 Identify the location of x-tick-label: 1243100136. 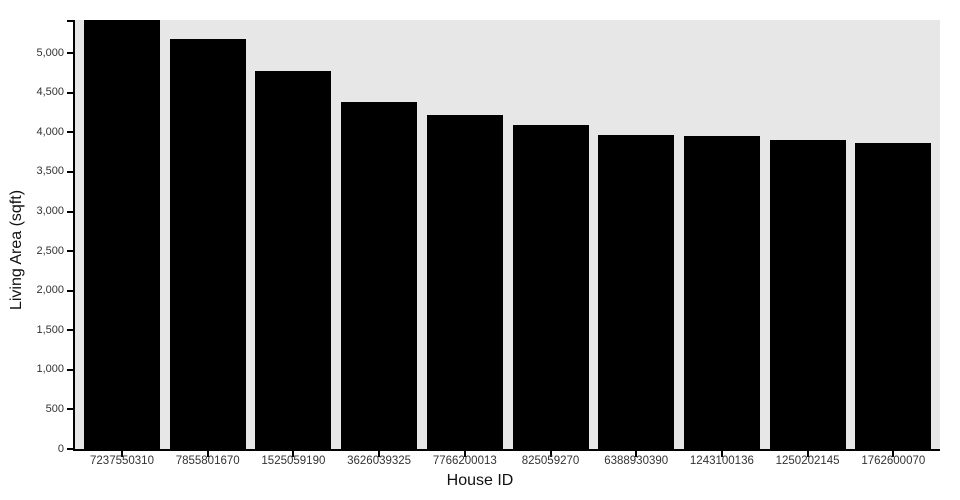
(721, 461).